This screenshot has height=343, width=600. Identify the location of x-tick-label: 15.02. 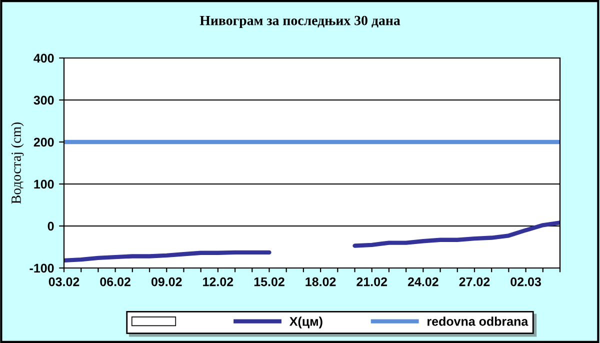
(269, 281).